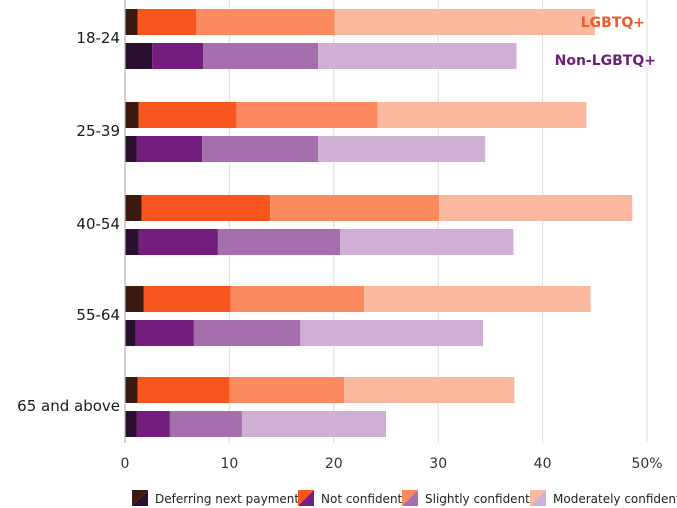  What do you see at coordinates (605, 61) in the screenshot?
I see `group-label-non-lgbtq: Non-LGBTQ+` at bounding box center [605, 61].